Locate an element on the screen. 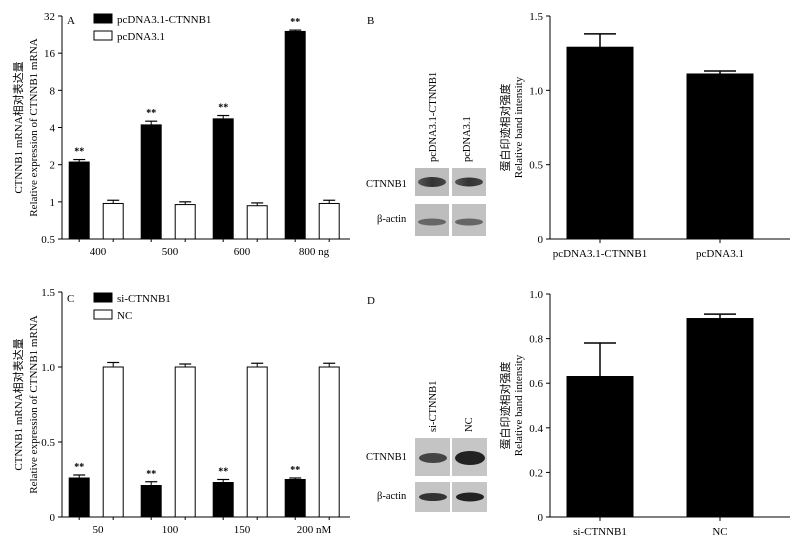  blot-b-ctnnb1-strip is located at coordinates (450, 182).